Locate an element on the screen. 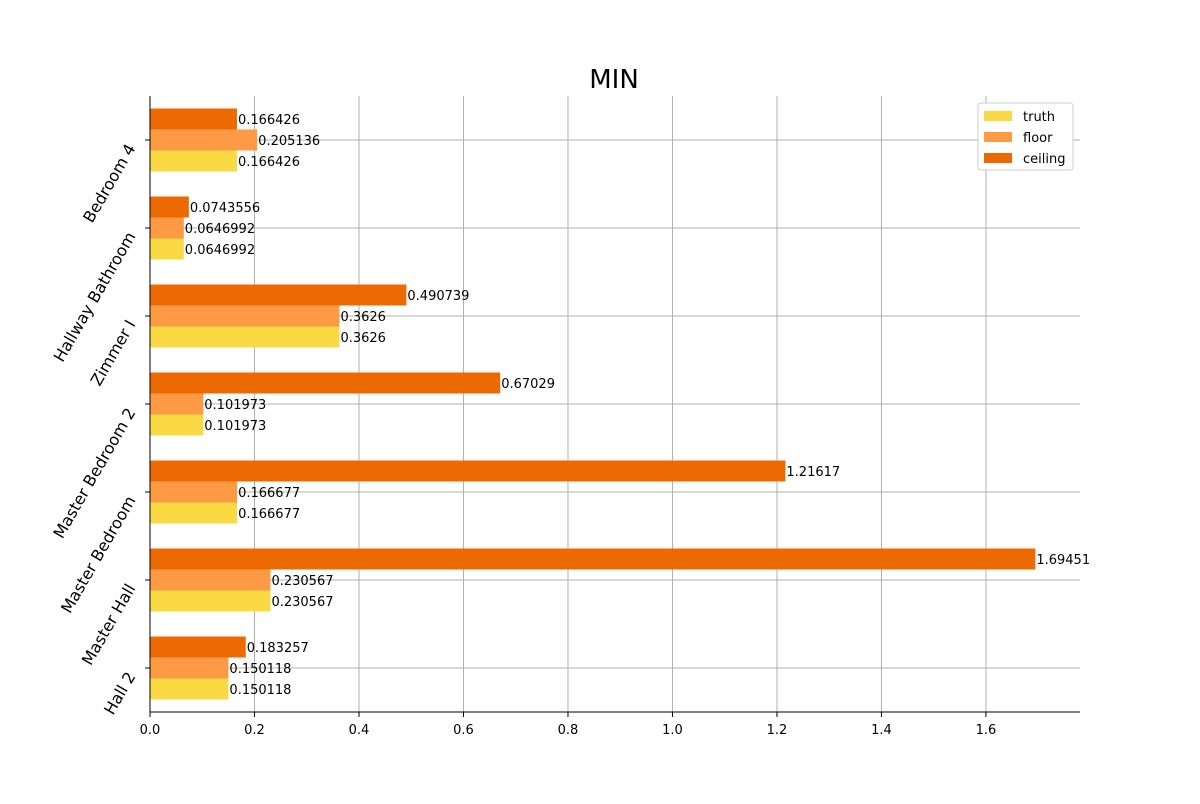  category-label: Bedroom 4 is located at coordinates (109, 183).